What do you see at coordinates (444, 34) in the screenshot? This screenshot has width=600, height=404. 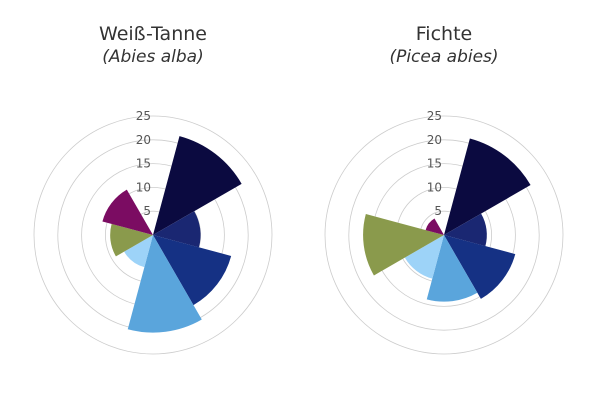 I see `chart-title: Fichte` at bounding box center [444, 34].